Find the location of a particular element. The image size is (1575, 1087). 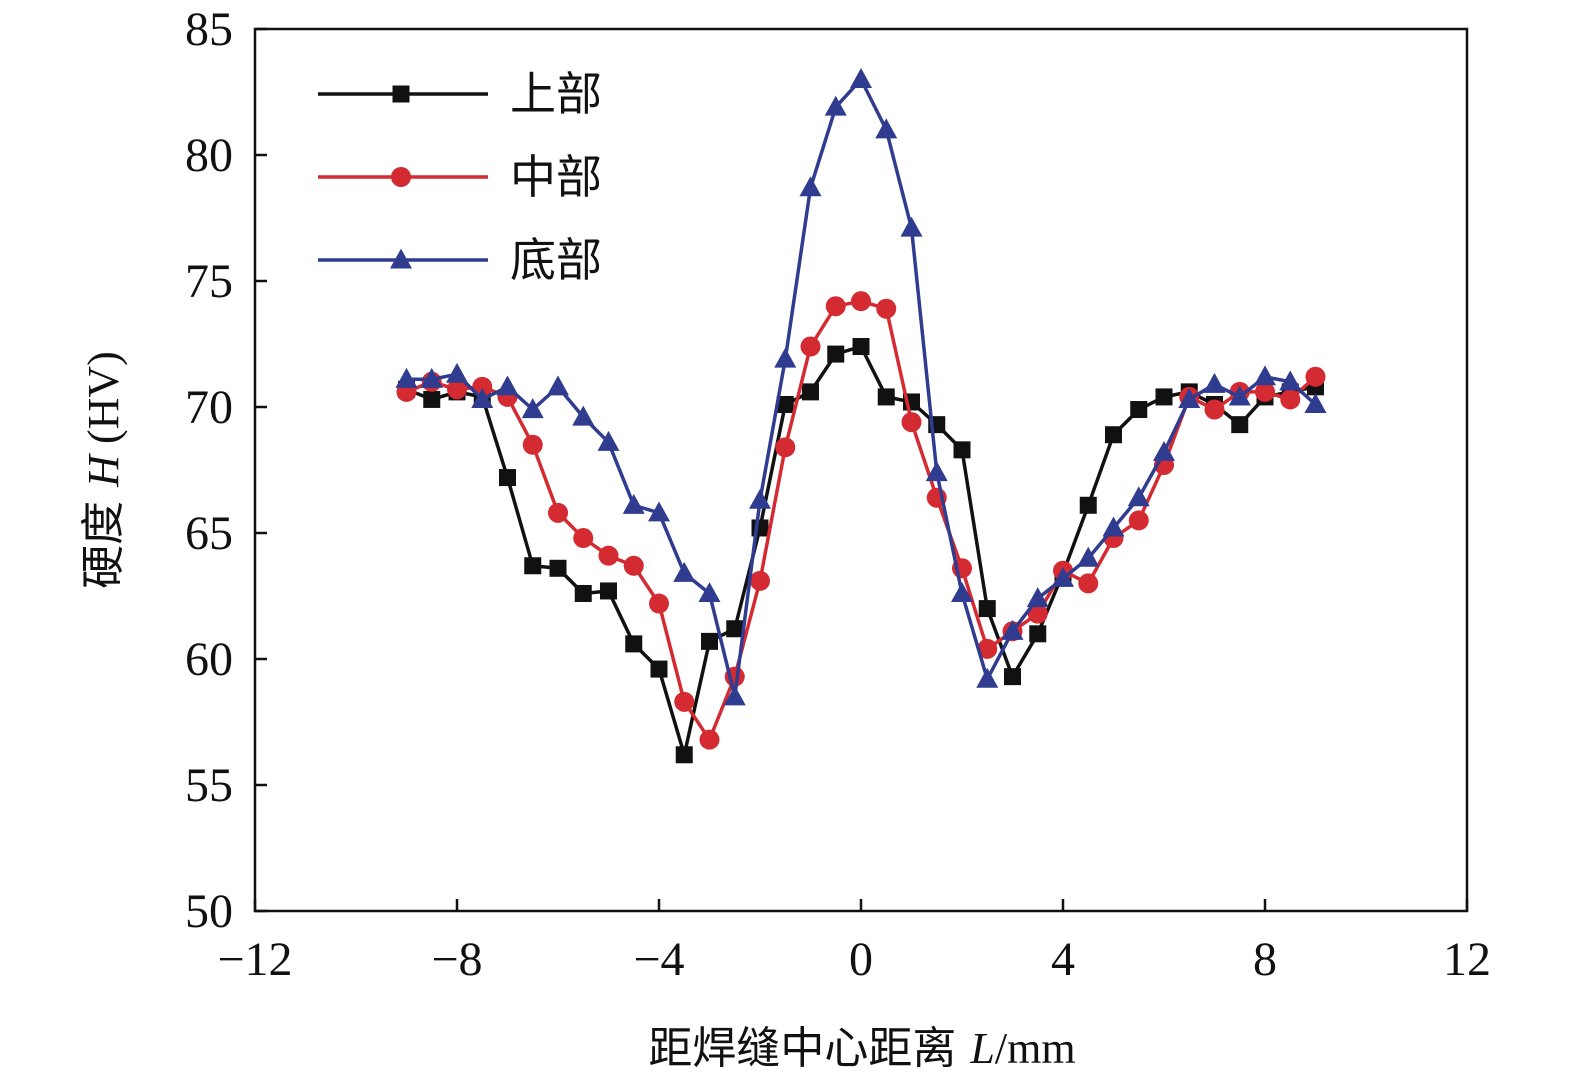

y-tick-label: 55 is located at coordinates (209, 785).